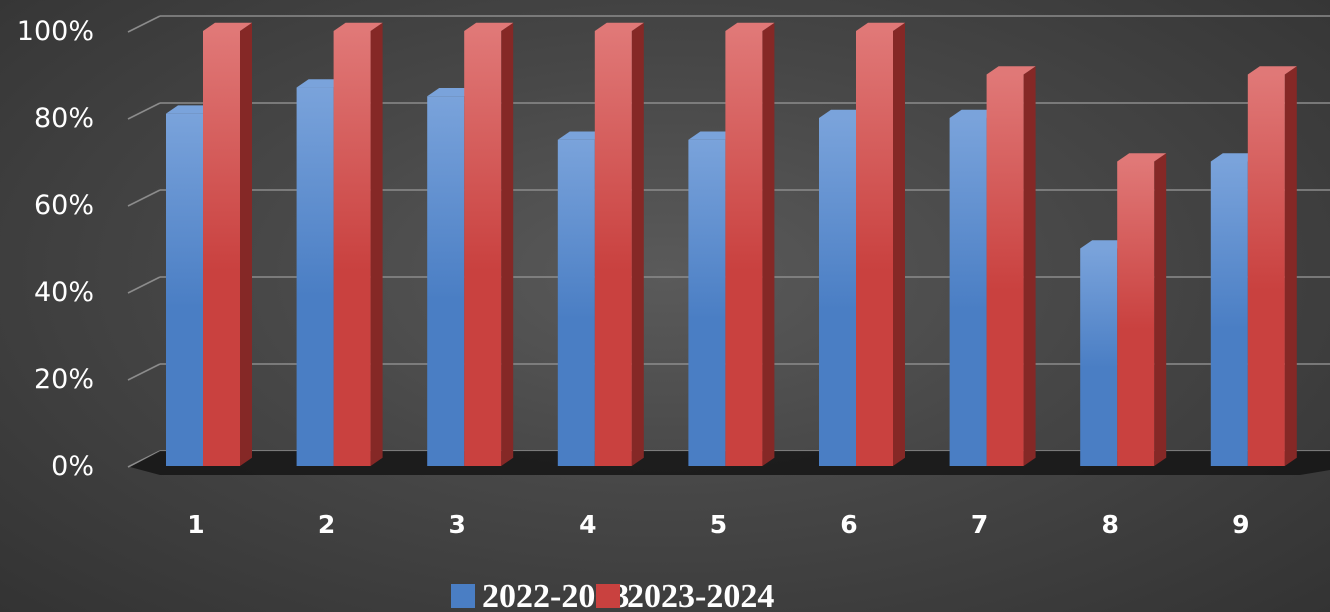  What do you see at coordinates (64, 379) in the screenshot?
I see `y-tick-label: 20%` at bounding box center [64, 379].